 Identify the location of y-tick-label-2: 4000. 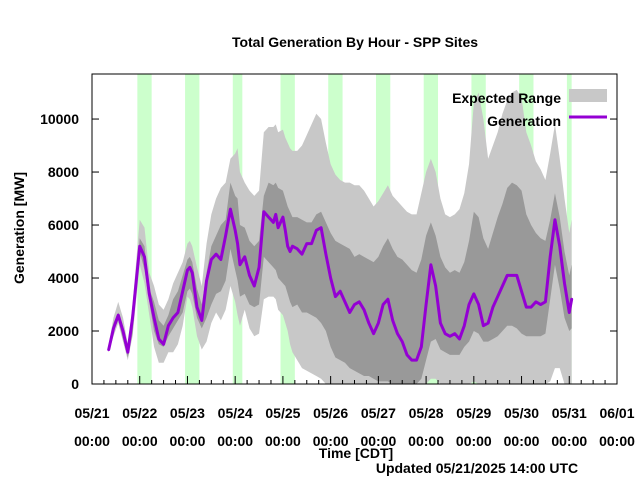
(63, 278).